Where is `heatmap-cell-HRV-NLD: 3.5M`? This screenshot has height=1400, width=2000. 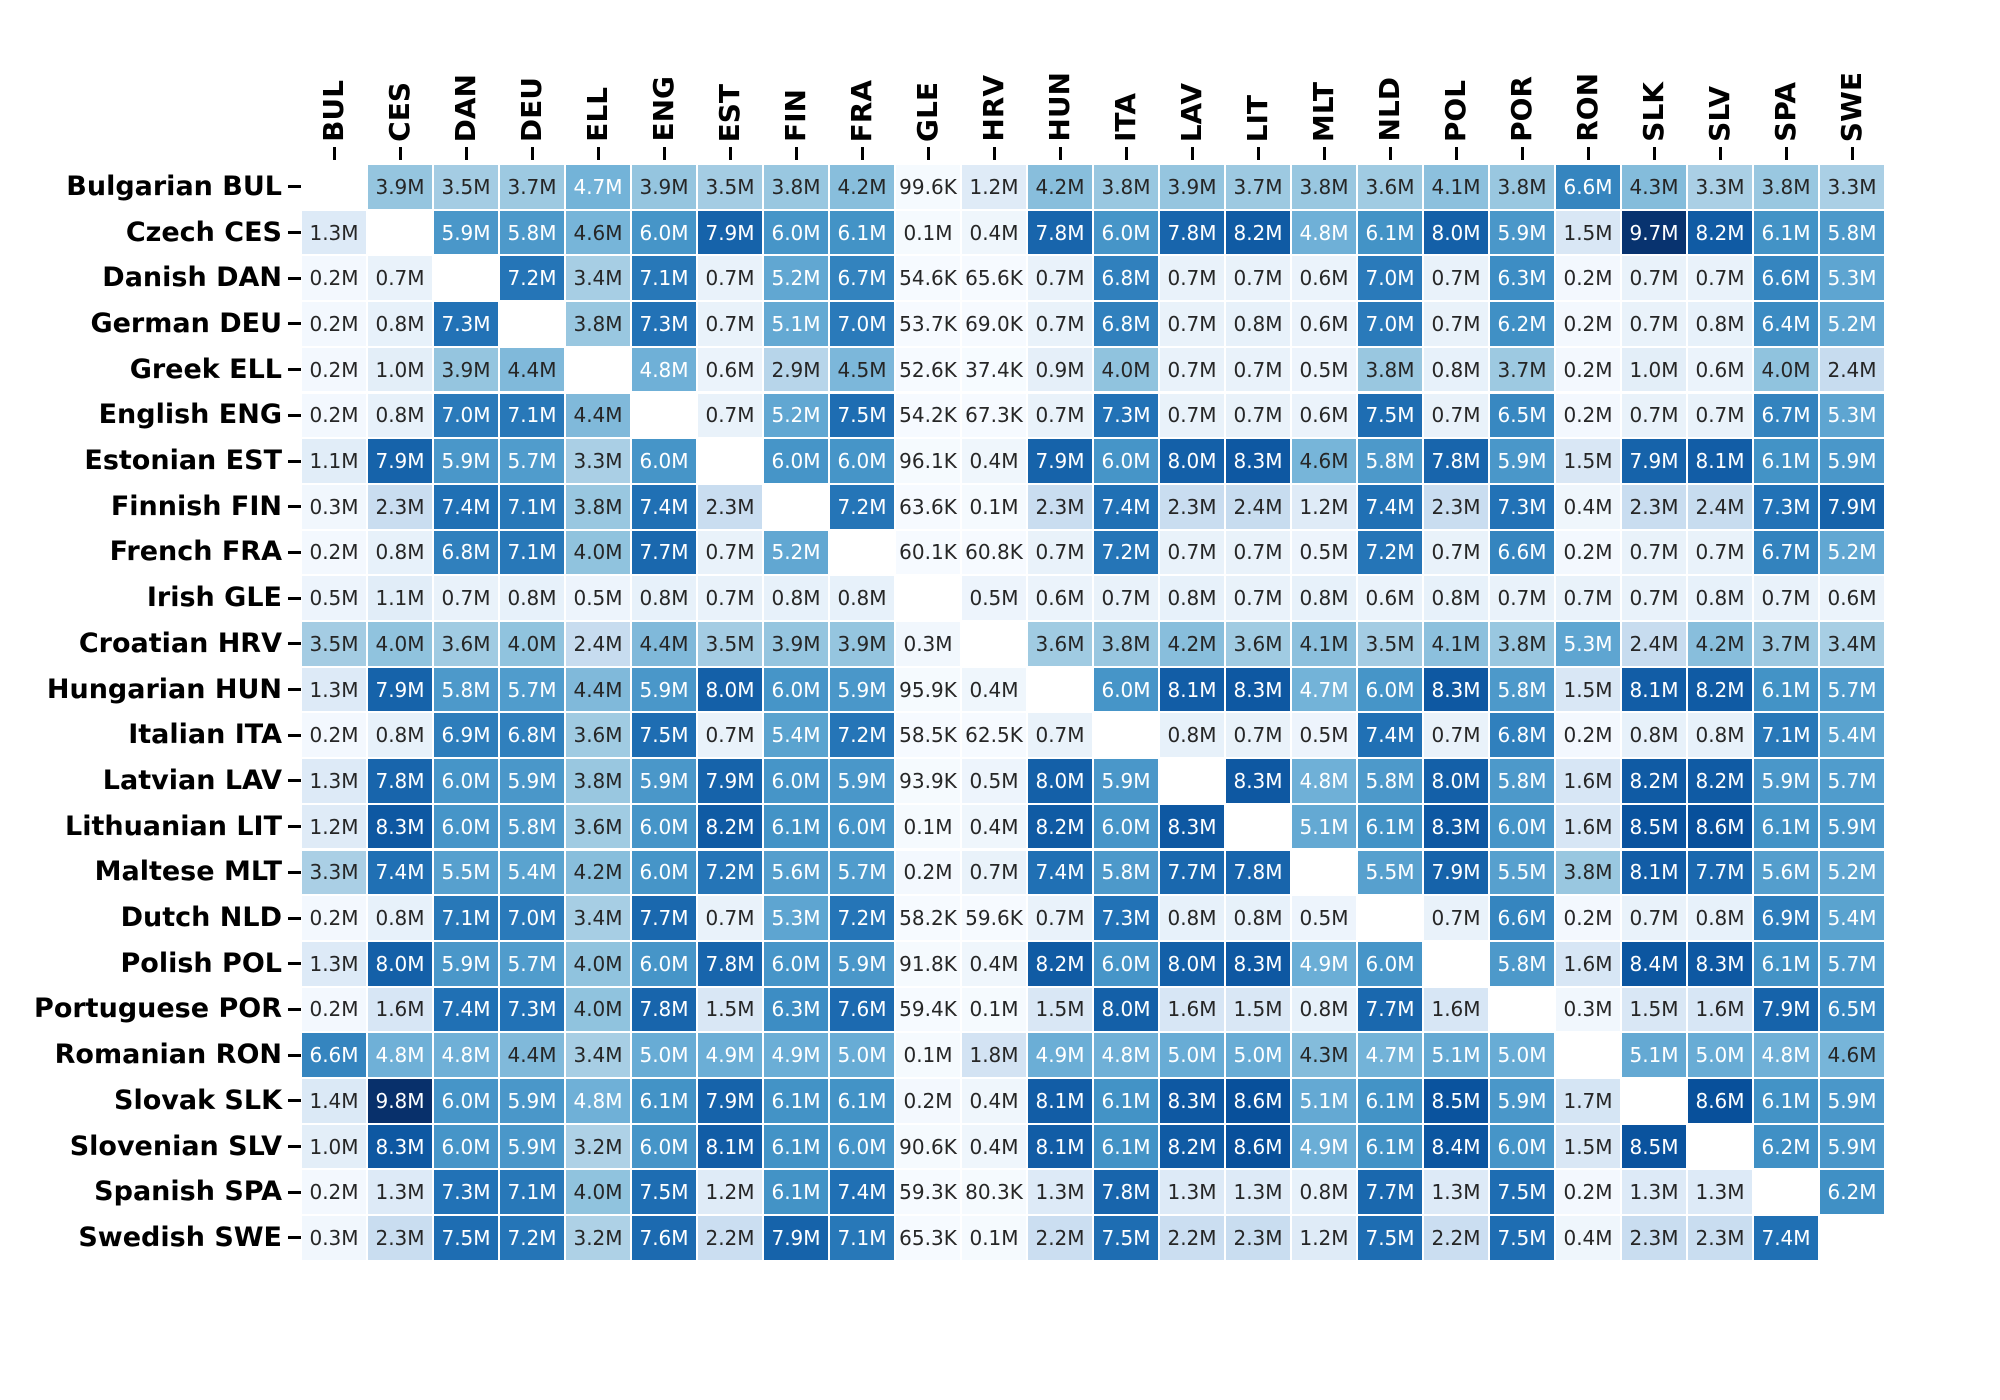
heatmap-cell-HRV-NLD: 3.5M is located at coordinates (1390, 644).